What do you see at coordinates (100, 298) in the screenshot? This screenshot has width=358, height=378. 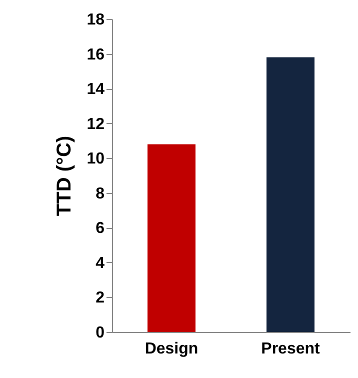 I see `y-tick-label: 2` at bounding box center [100, 298].